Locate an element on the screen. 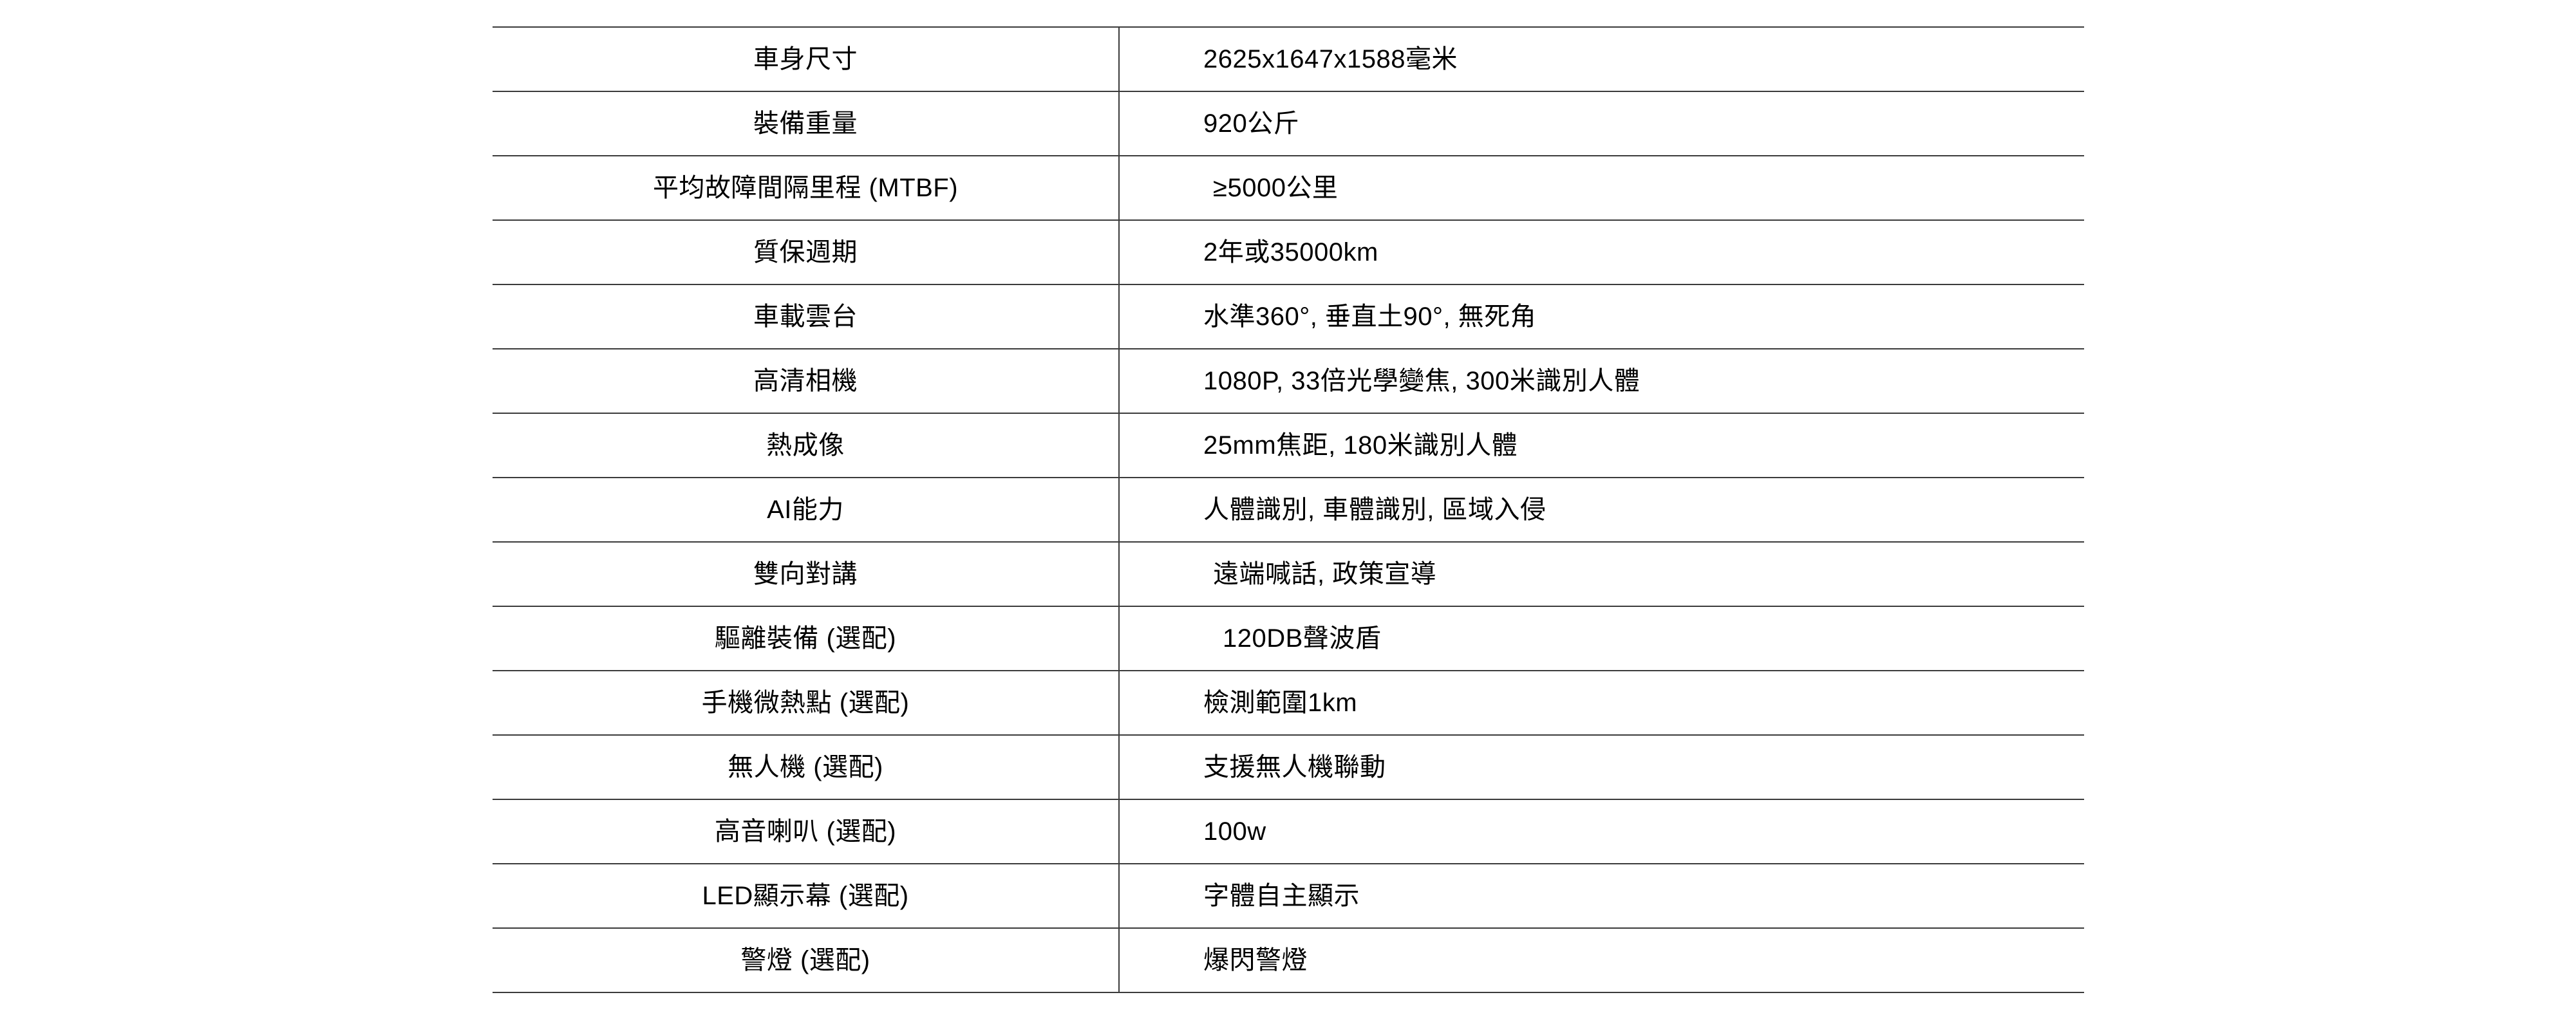  spec-value-cell: 2年或35000km is located at coordinates (1601, 251).